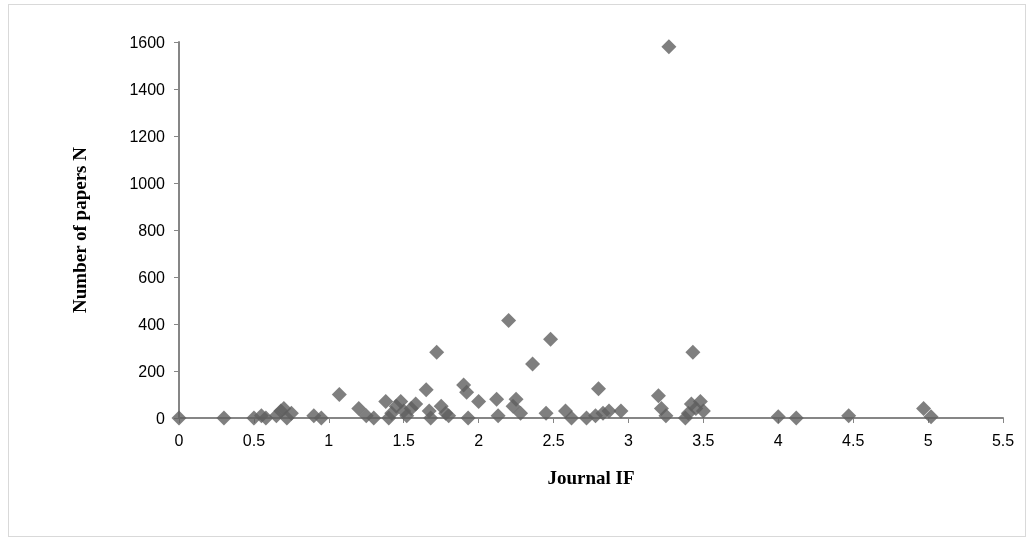  Describe the element at coordinates (152, 371) in the screenshot. I see `y-tick-label: 200` at that location.